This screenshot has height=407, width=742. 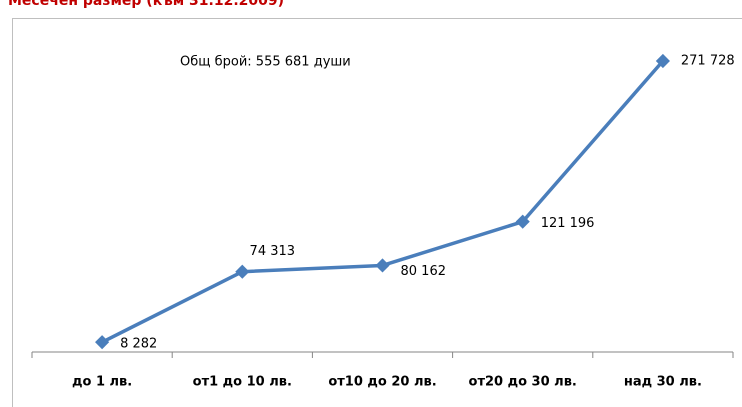 What do you see at coordinates (663, 382) in the screenshot?
I see `x-tick-label: над 30 лв.` at bounding box center [663, 382].